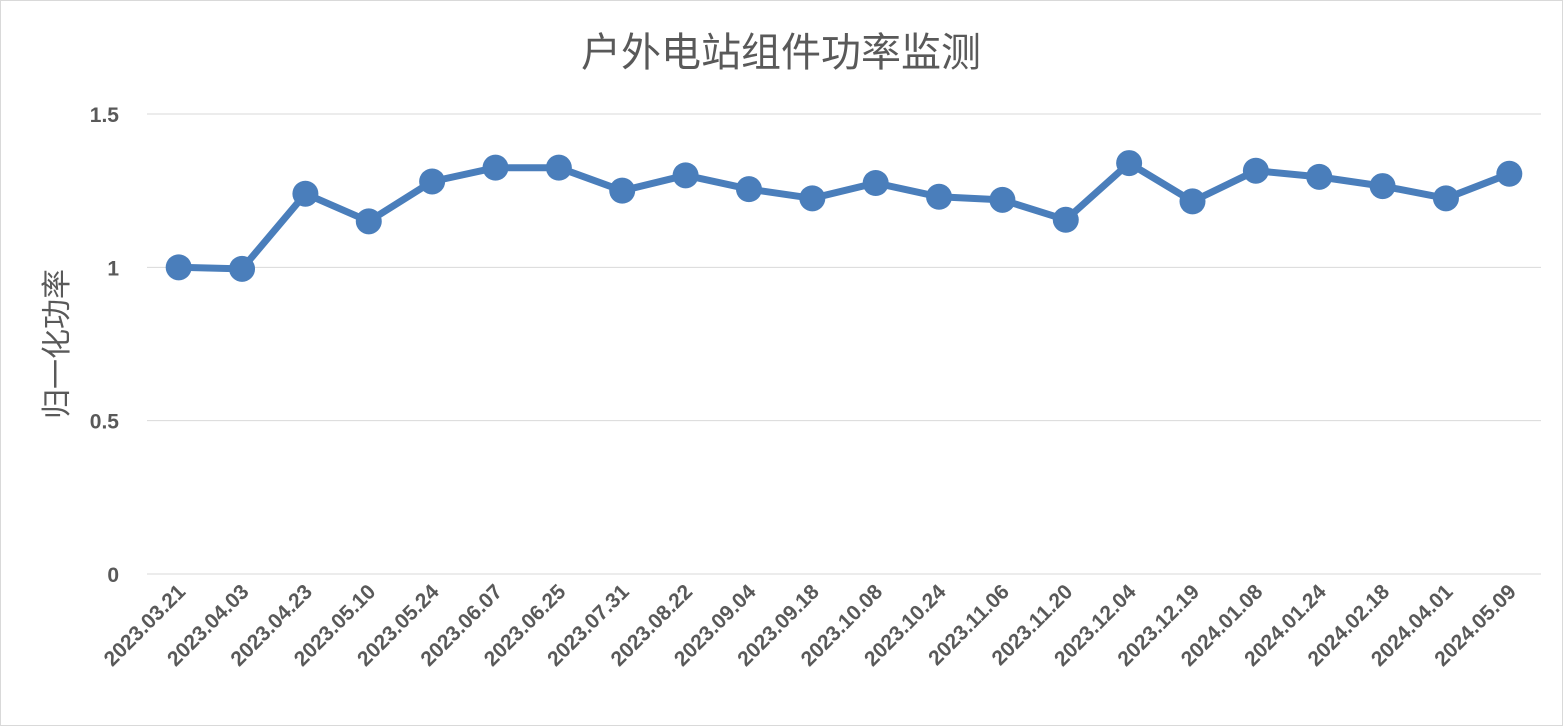 The width and height of the screenshot is (1563, 726). What do you see at coordinates (105, 115) in the screenshot?
I see `y-tick-label: 1.5` at bounding box center [105, 115].